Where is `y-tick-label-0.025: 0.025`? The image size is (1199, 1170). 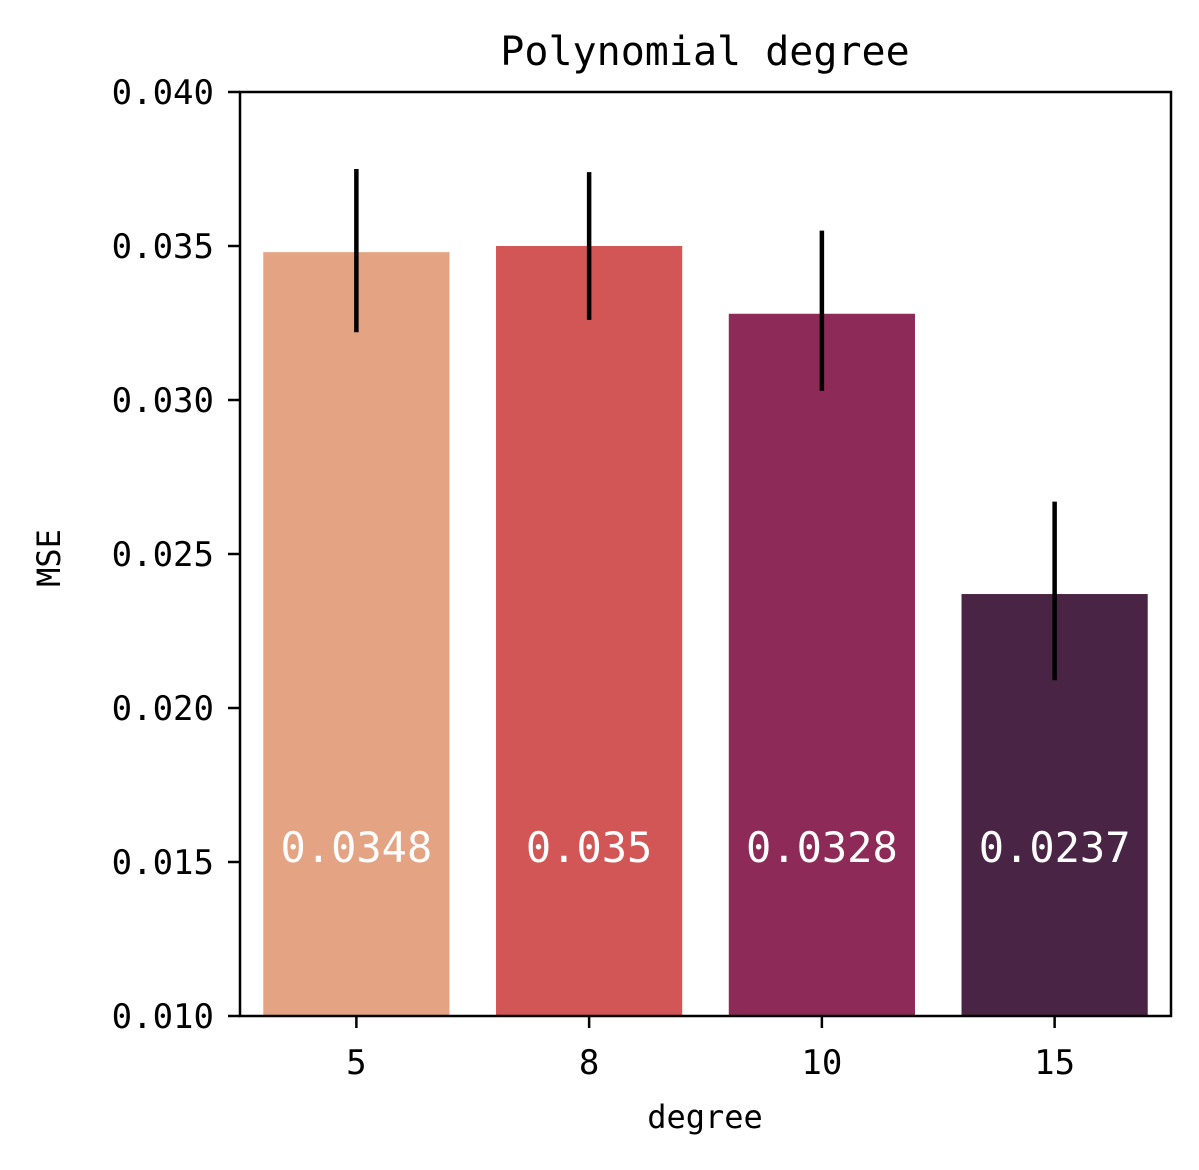 y-tick-label-0.025: 0.025 is located at coordinates (163, 555).